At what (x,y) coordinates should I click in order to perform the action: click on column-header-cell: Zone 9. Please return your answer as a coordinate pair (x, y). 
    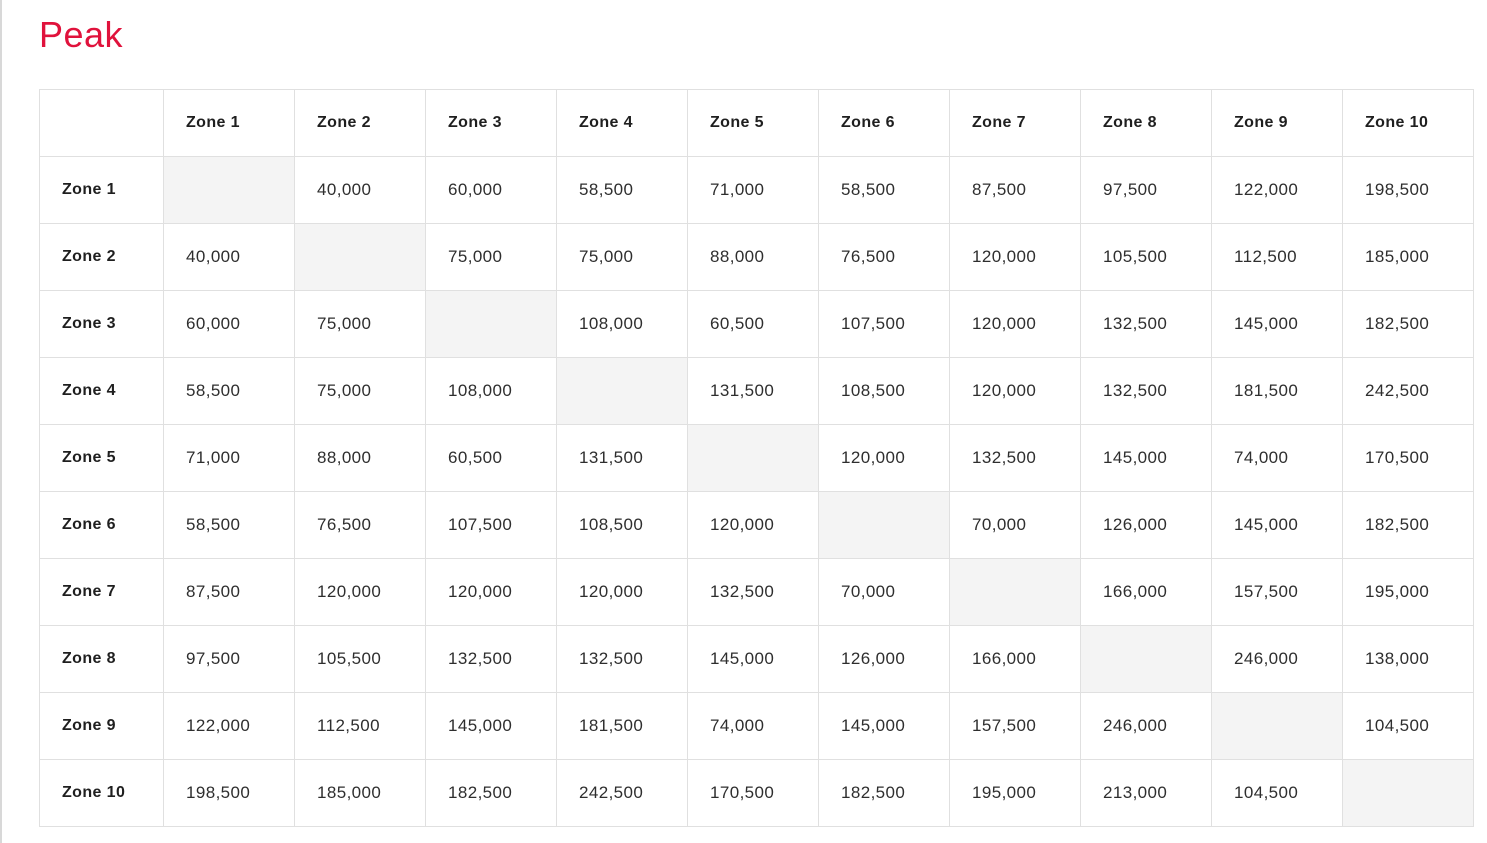
    Looking at the image, I should click on (1277, 123).